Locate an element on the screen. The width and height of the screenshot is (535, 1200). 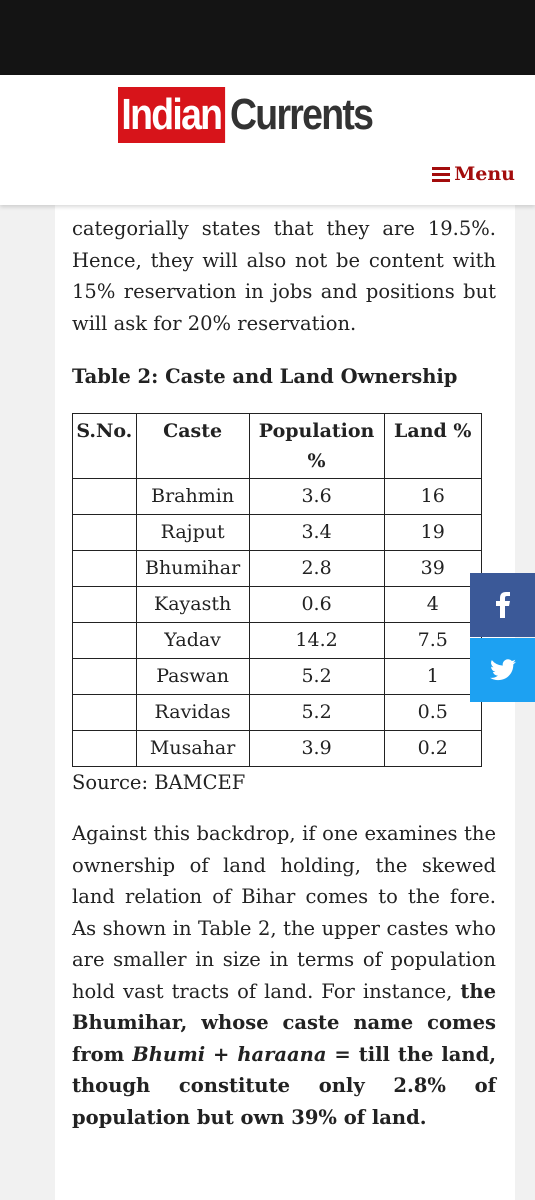
menu-button: Menu is located at coordinates (473, 174).